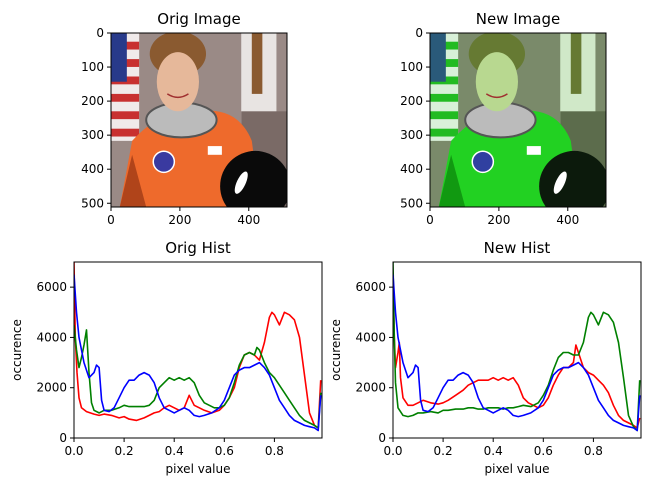 This screenshot has height=491, width=651. I want to click on subplot-title: New Image, so click(518, 19).